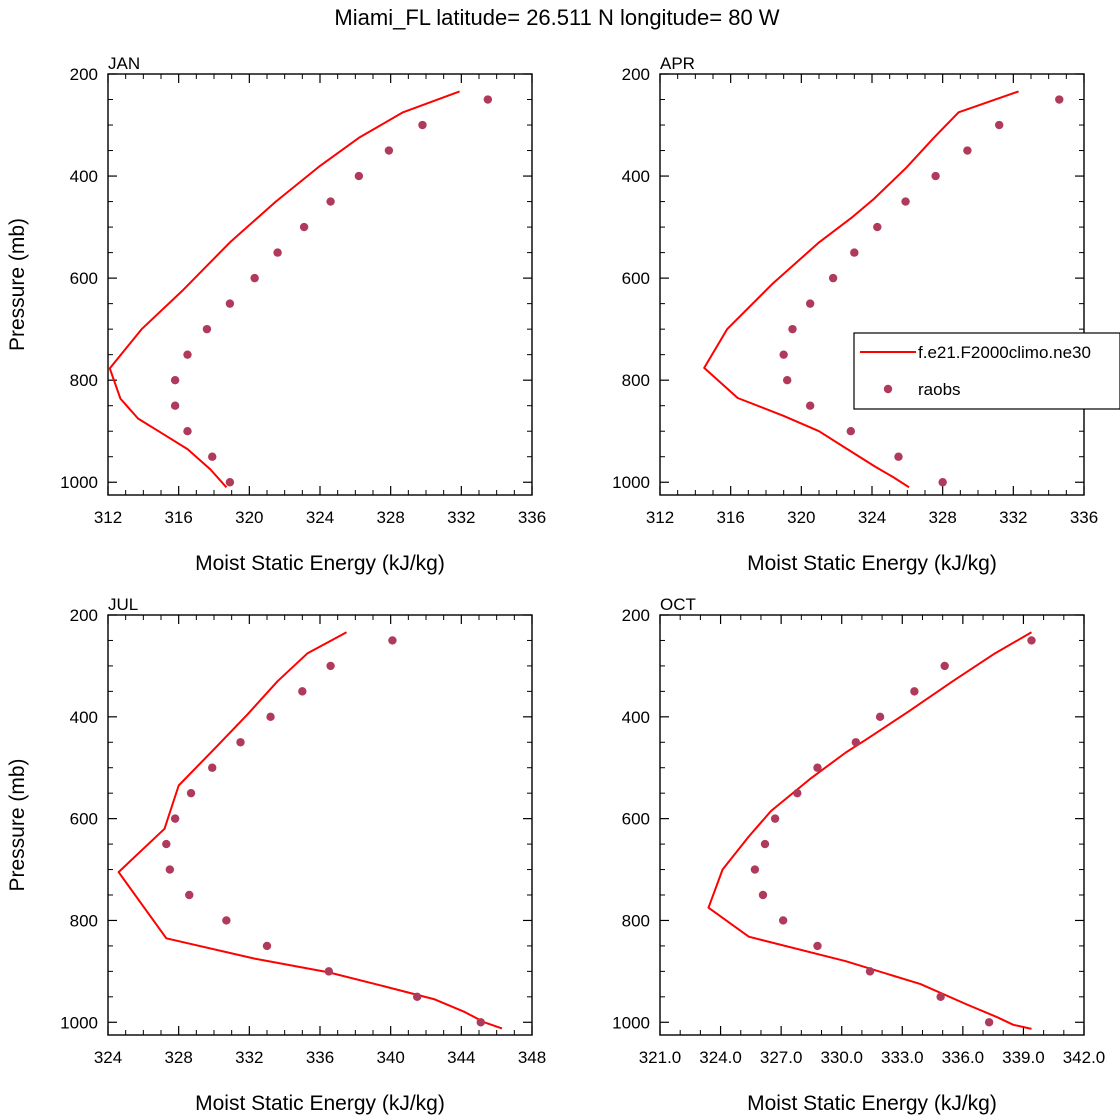 This screenshot has height=1120, width=1120. What do you see at coordinates (1023, 1057) in the screenshot?
I see `x-tick-label: 339.0` at bounding box center [1023, 1057].